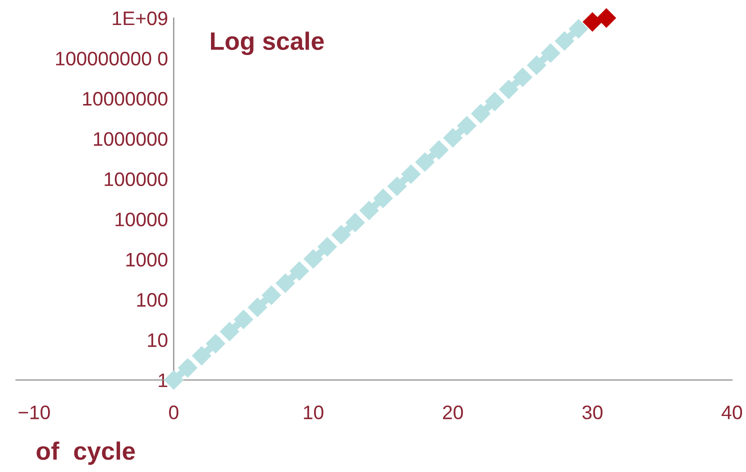  What do you see at coordinates (453, 413) in the screenshot?
I see `x-tick-label: 20` at bounding box center [453, 413].